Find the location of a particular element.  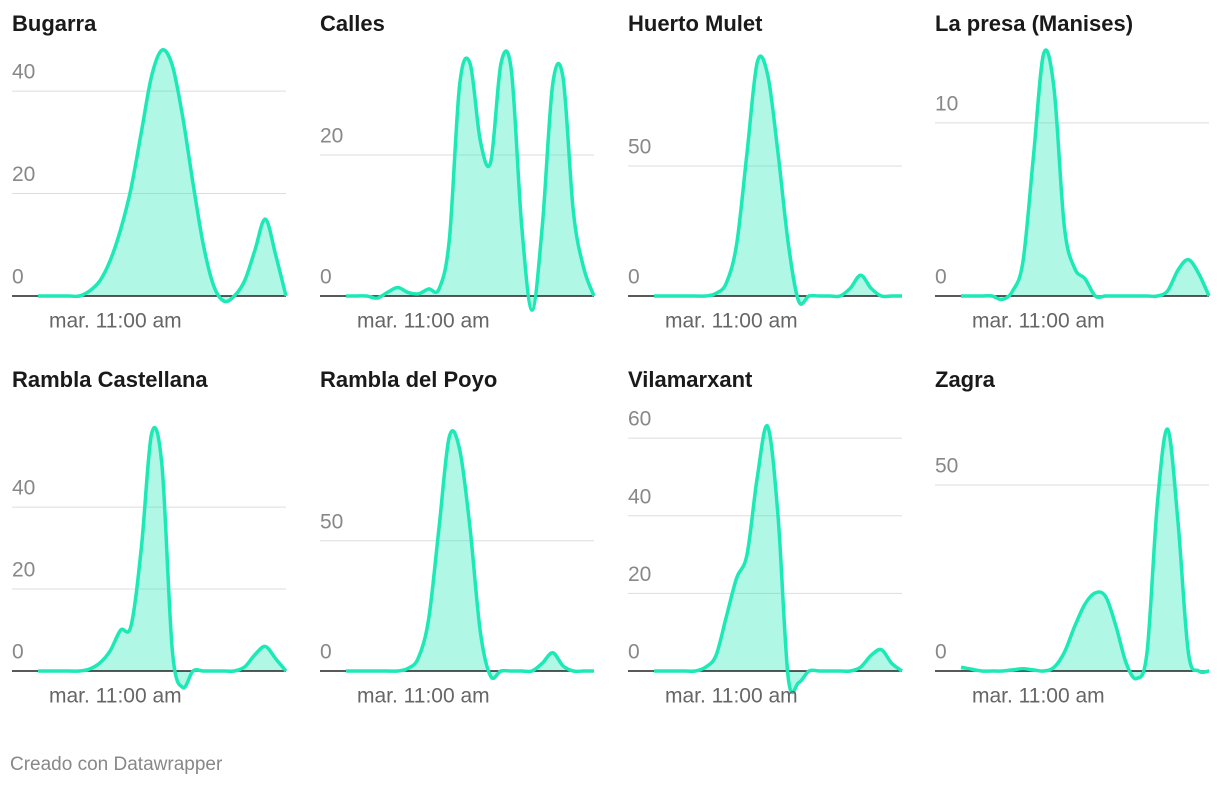

panel-title: Huerto Mulet is located at coordinates (695, 23).